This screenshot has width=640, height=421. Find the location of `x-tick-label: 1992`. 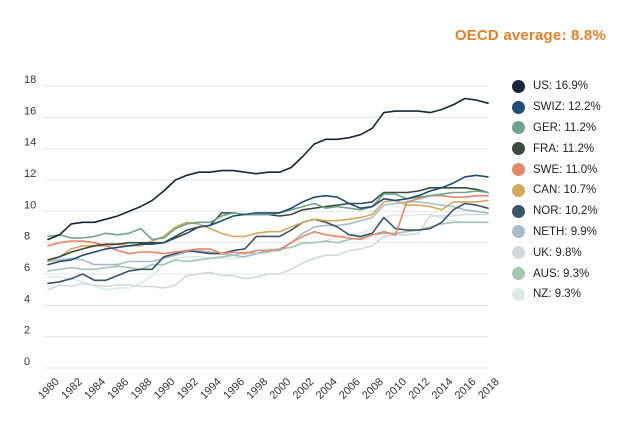

x-tick-label: 1992 is located at coordinates (188, 389).